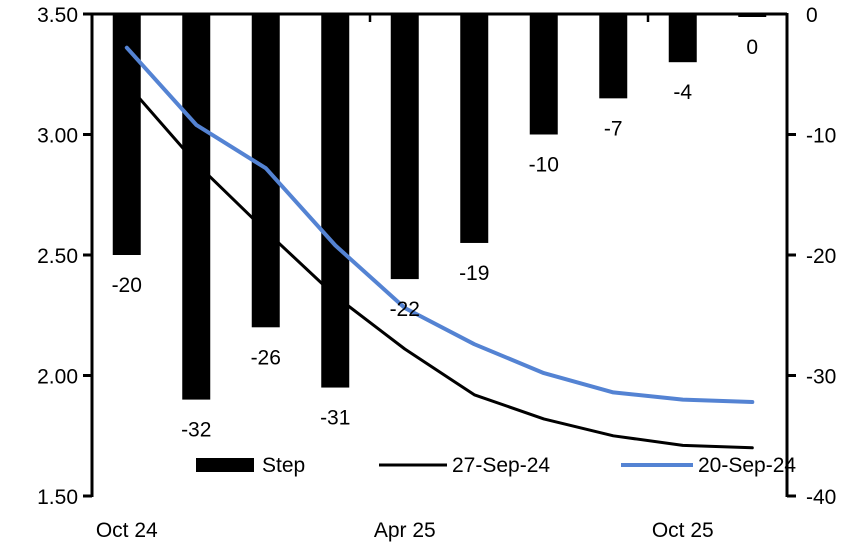 The width and height of the screenshot is (852, 551). What do you see at coordinates (57, 15) in the screenshot?
I see `left-axis-tick-label: 3.50` at bounding box center [57, 15].